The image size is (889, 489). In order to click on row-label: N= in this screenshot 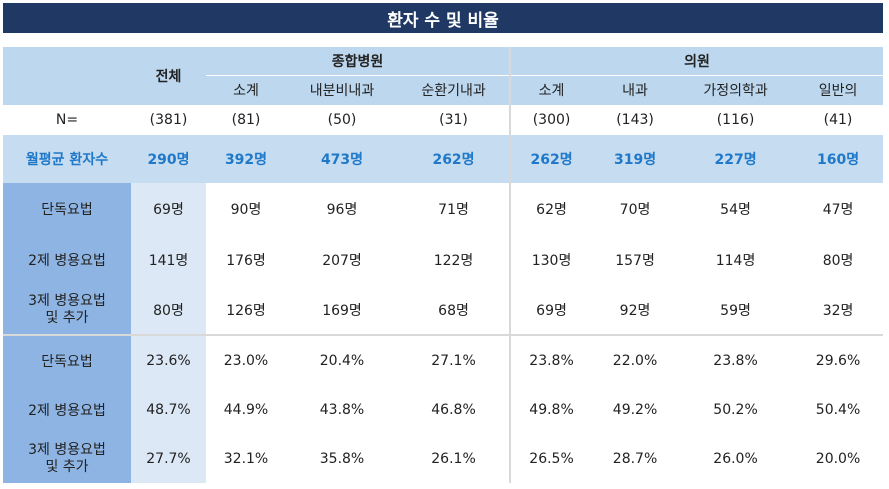, I will do `click(67, 120)`.